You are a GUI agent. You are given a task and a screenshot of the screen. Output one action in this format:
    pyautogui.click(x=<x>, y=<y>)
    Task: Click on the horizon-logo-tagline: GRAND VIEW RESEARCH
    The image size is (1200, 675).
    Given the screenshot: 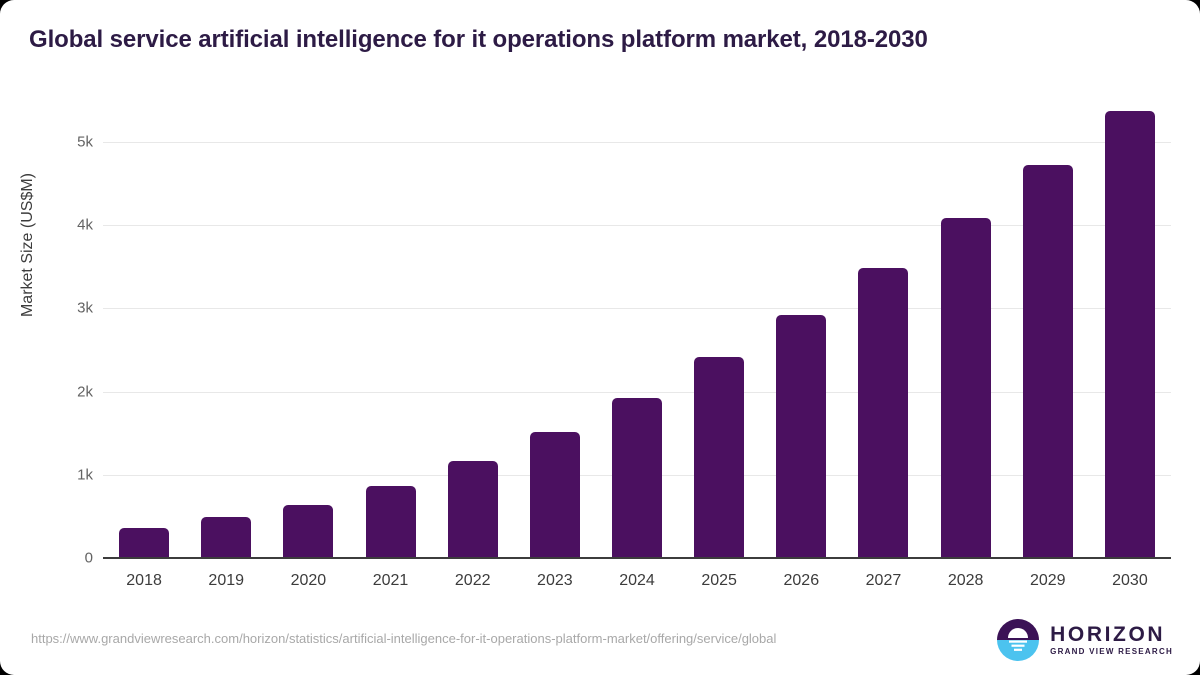 What is the action you would take?
    pyautogui.click(x=1111, y=651)
    